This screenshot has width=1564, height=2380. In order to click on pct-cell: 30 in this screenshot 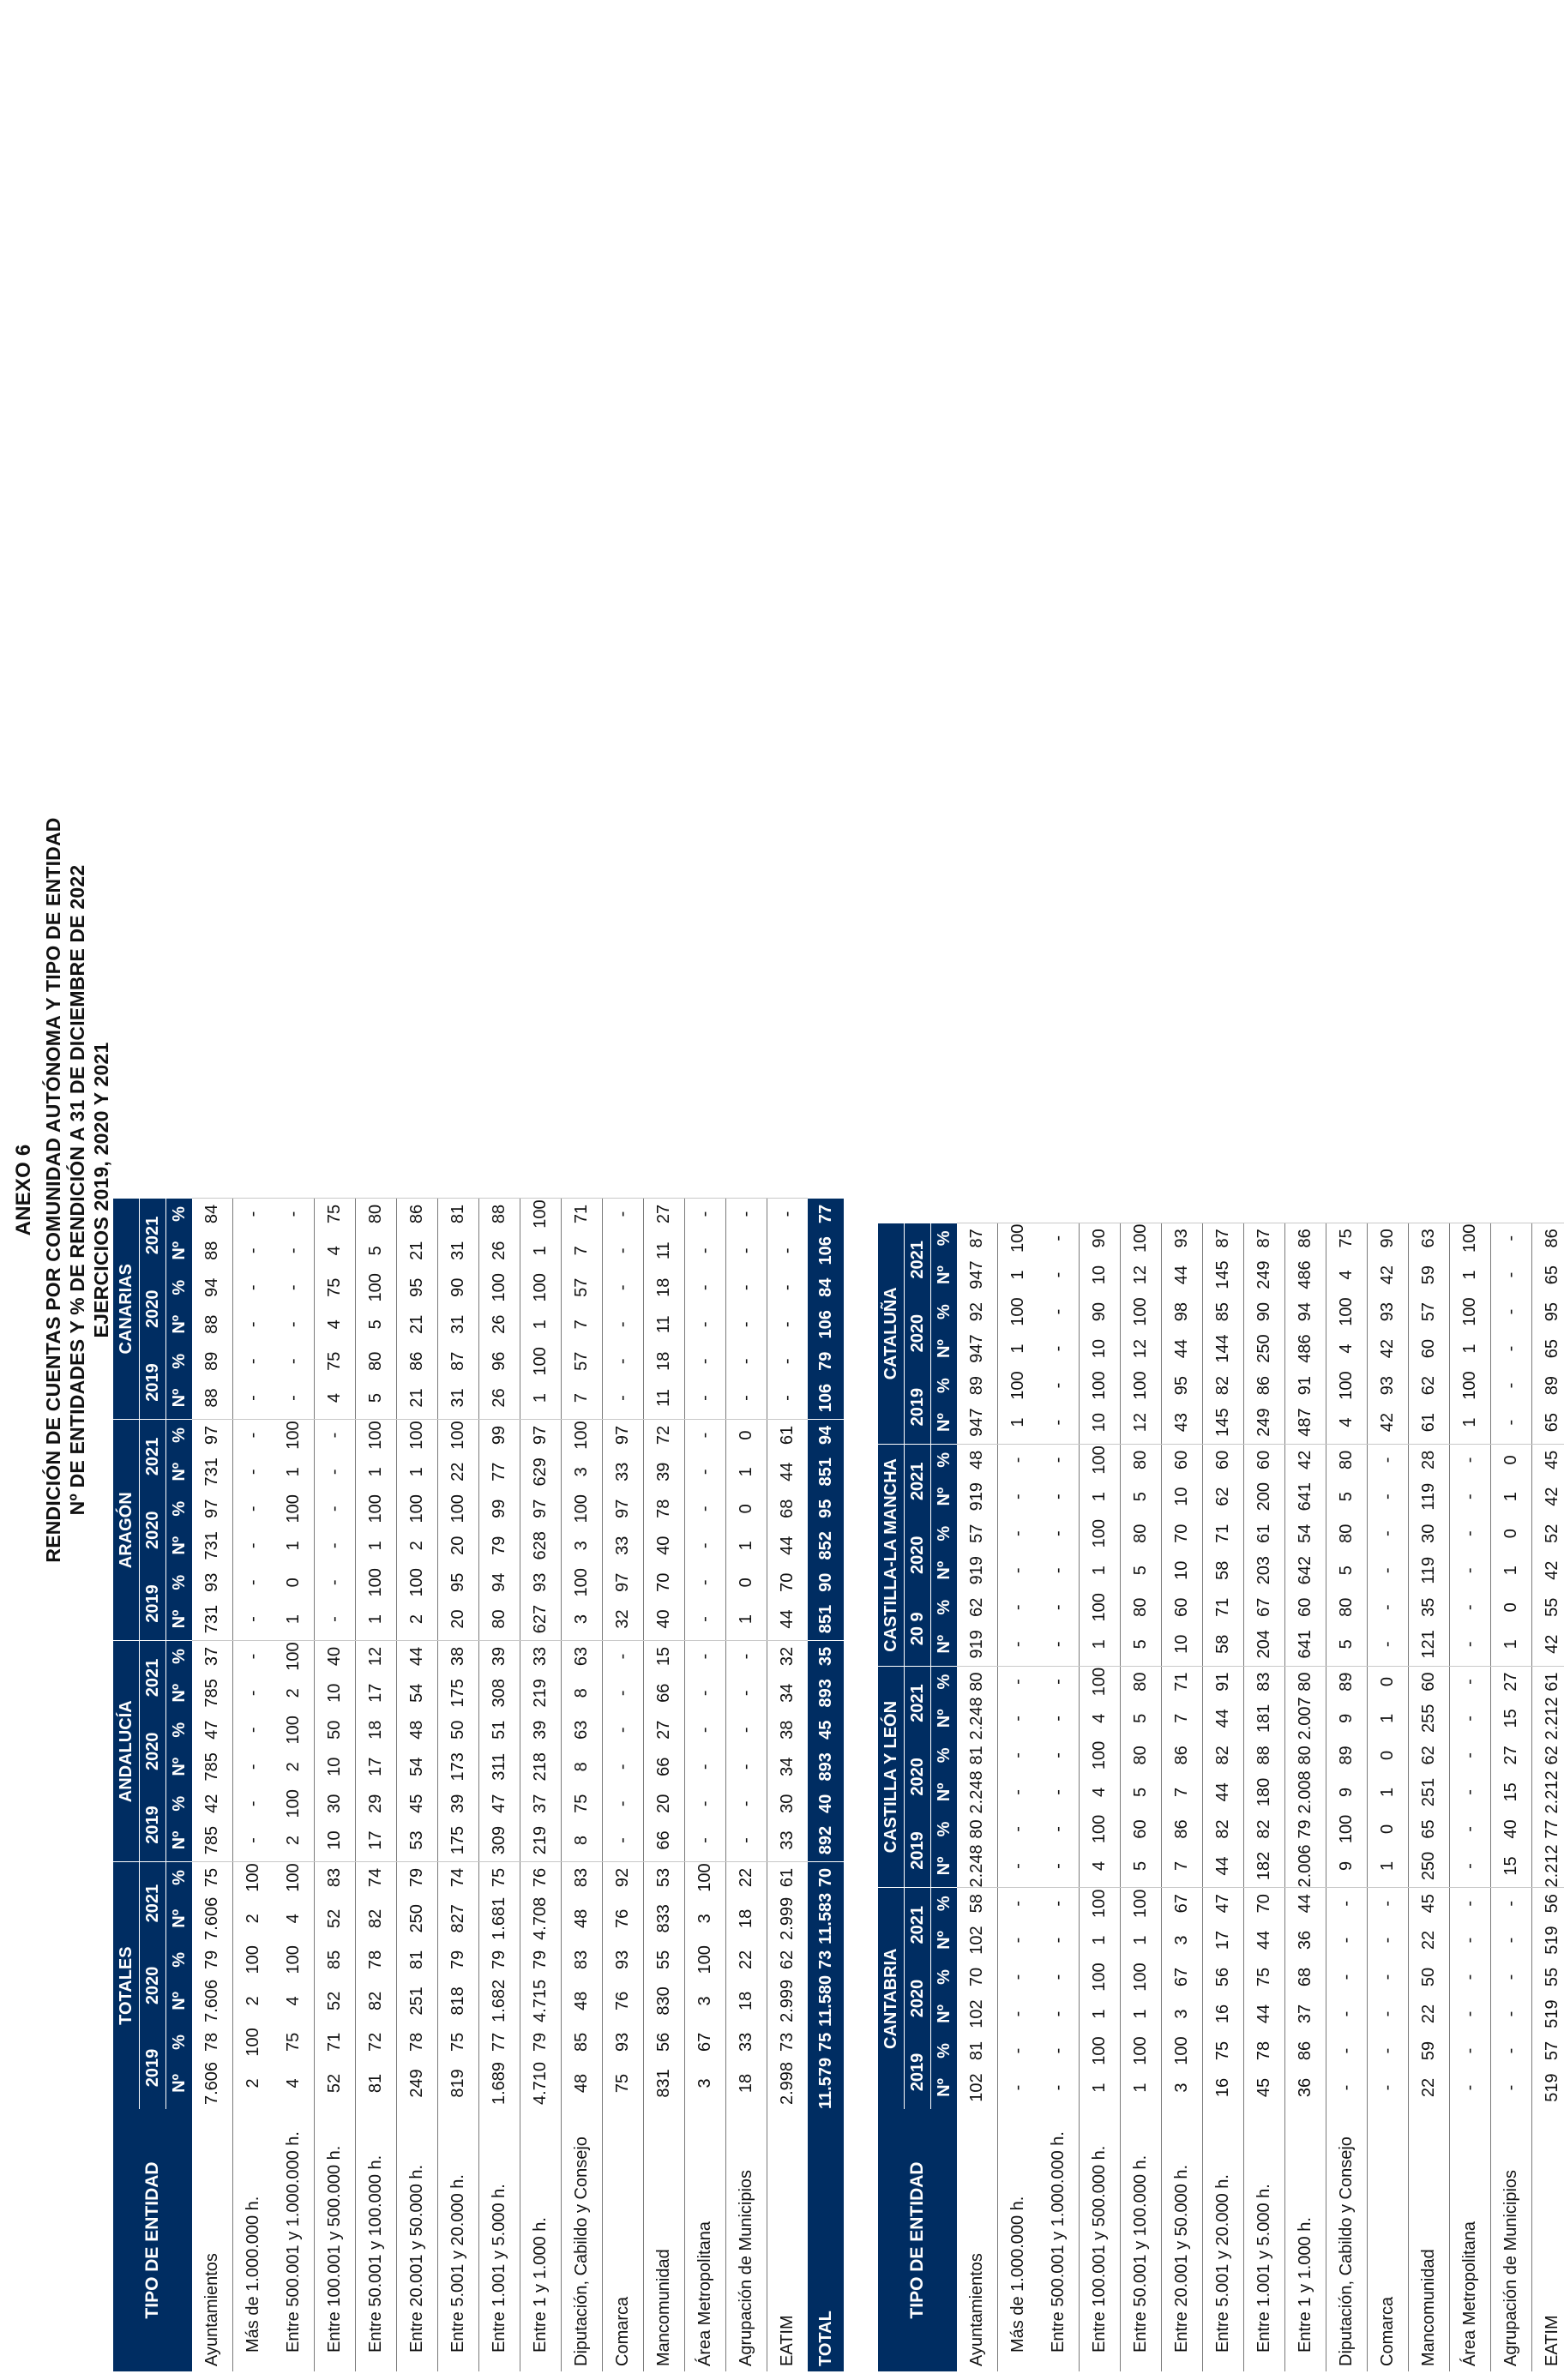, I will do `click(335, 1804)`.